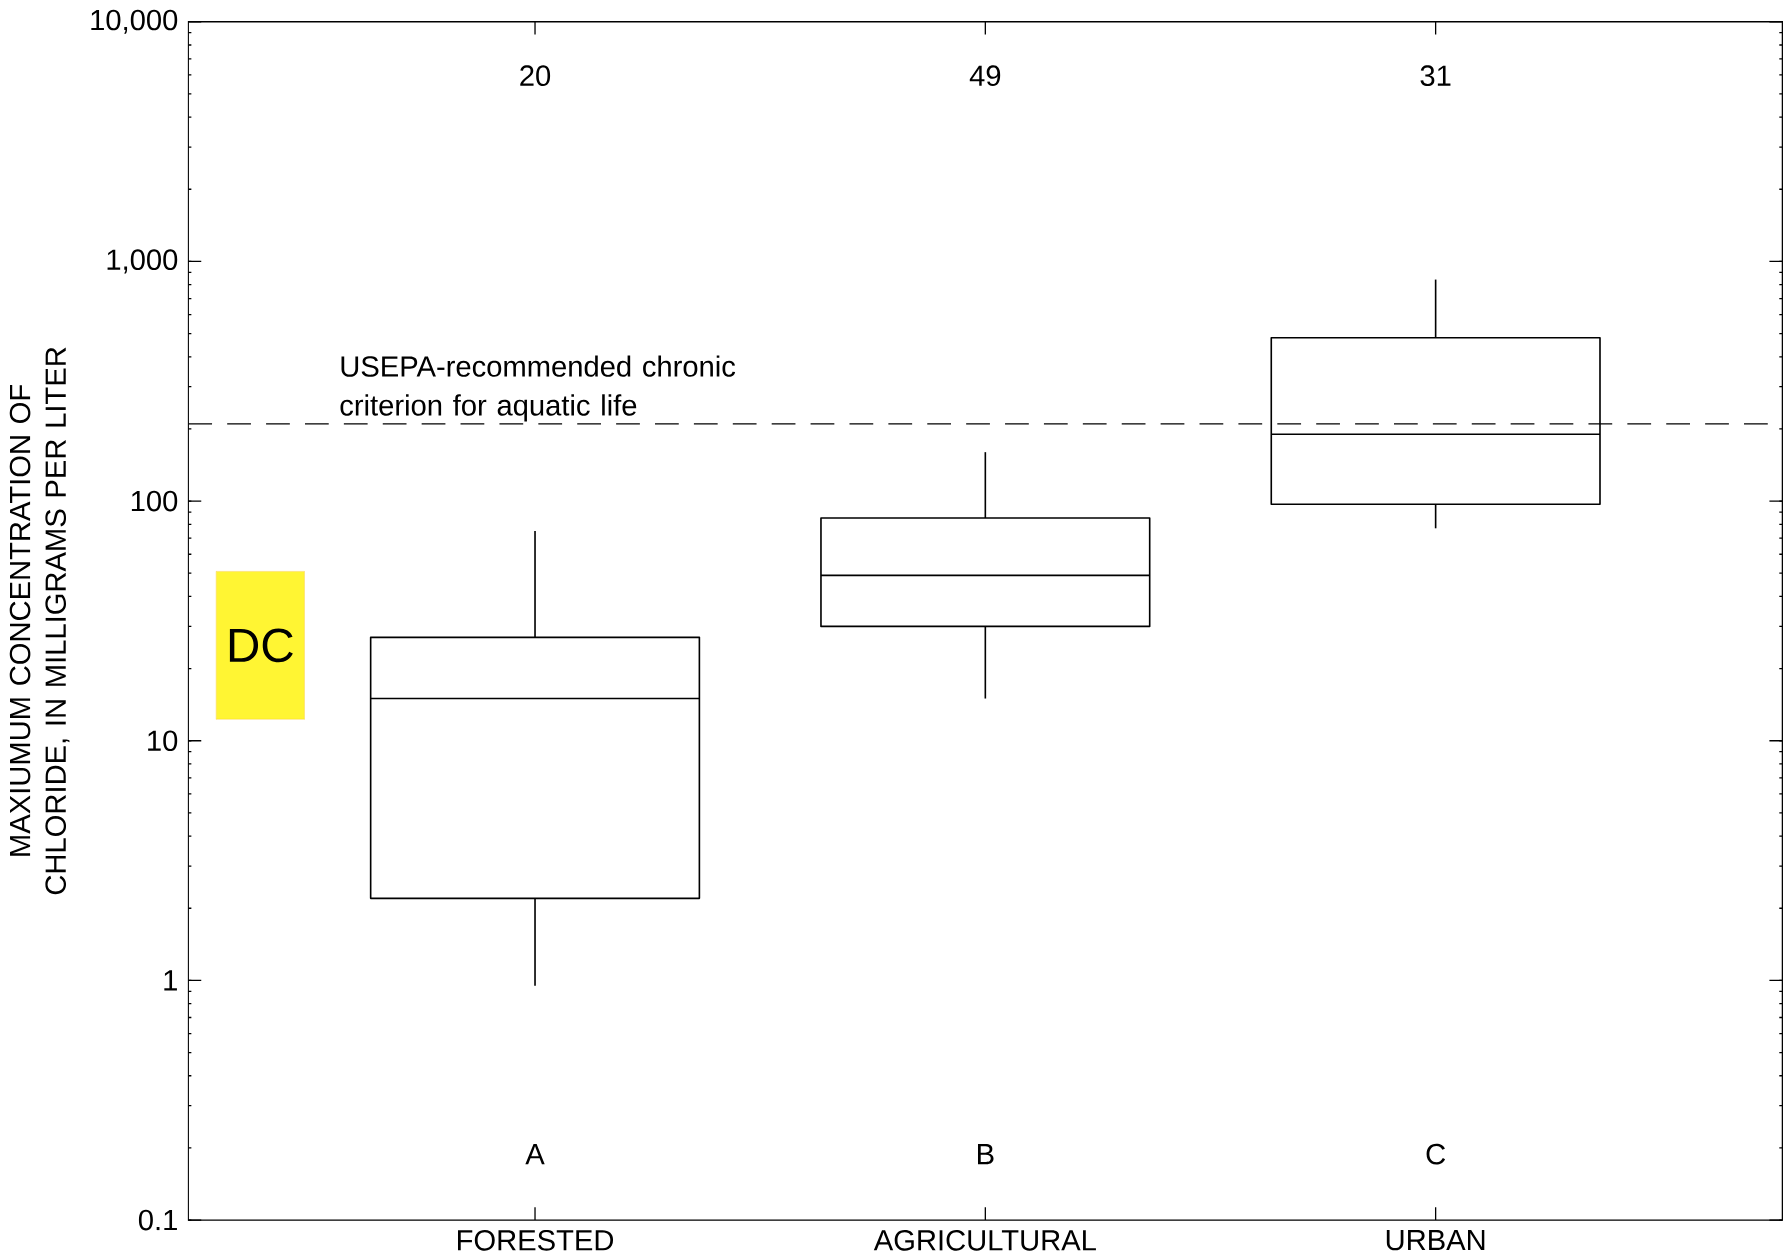 The image size is (1783, 1260). I want to click on annotation: 31, so click(1435, 75).